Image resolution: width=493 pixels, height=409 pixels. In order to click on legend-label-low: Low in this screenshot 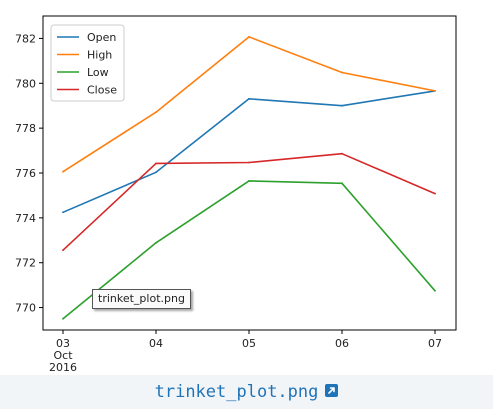, I will do `click(98, 72)`.